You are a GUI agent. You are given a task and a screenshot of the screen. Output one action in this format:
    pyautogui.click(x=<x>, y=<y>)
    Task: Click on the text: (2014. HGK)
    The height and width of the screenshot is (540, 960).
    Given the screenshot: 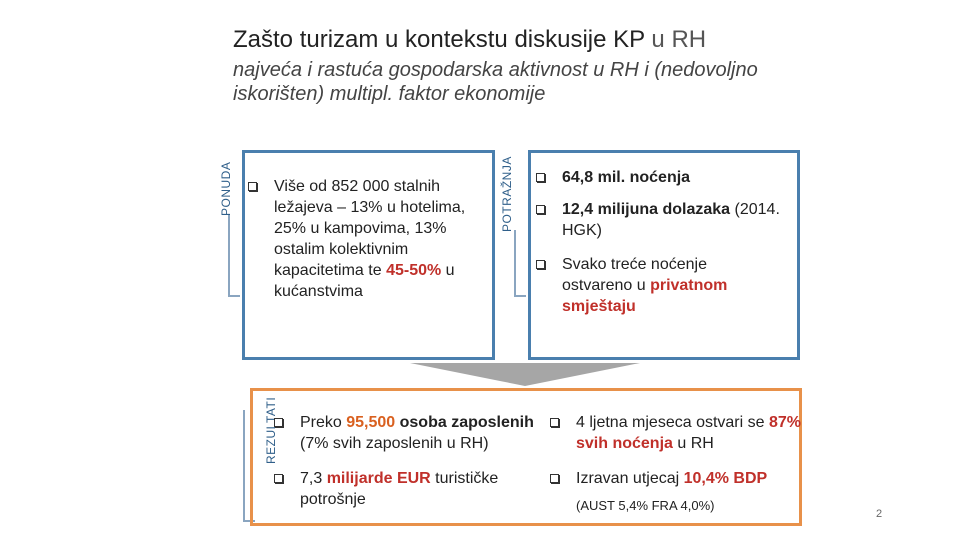 What is the action you would take?
    pyautogui.click(x=671, y=220)
    